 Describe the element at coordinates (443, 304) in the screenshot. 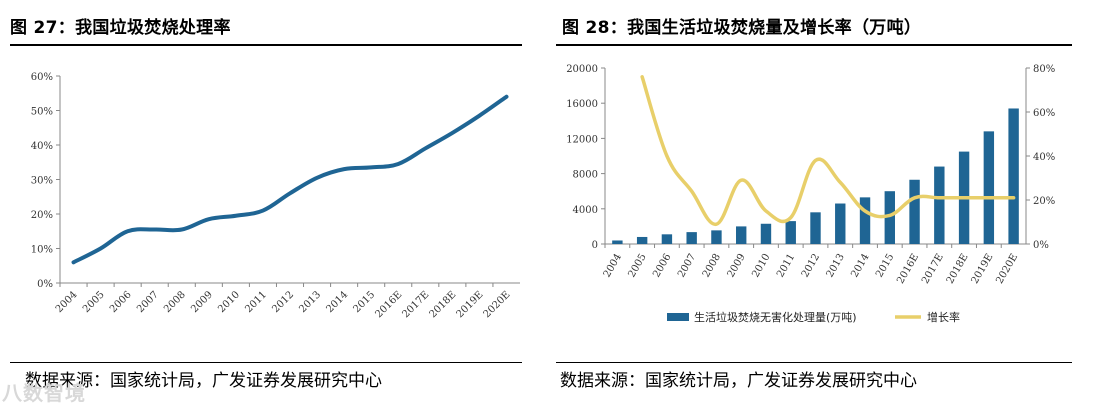

I see `left-x-tick-label: 2018E` at that location.